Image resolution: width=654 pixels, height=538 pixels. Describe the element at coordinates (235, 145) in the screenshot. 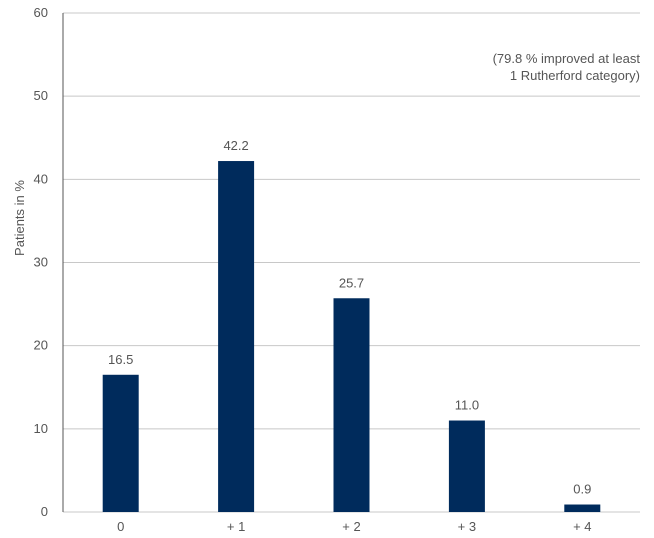

I see `data-label: 42.2` at that location.